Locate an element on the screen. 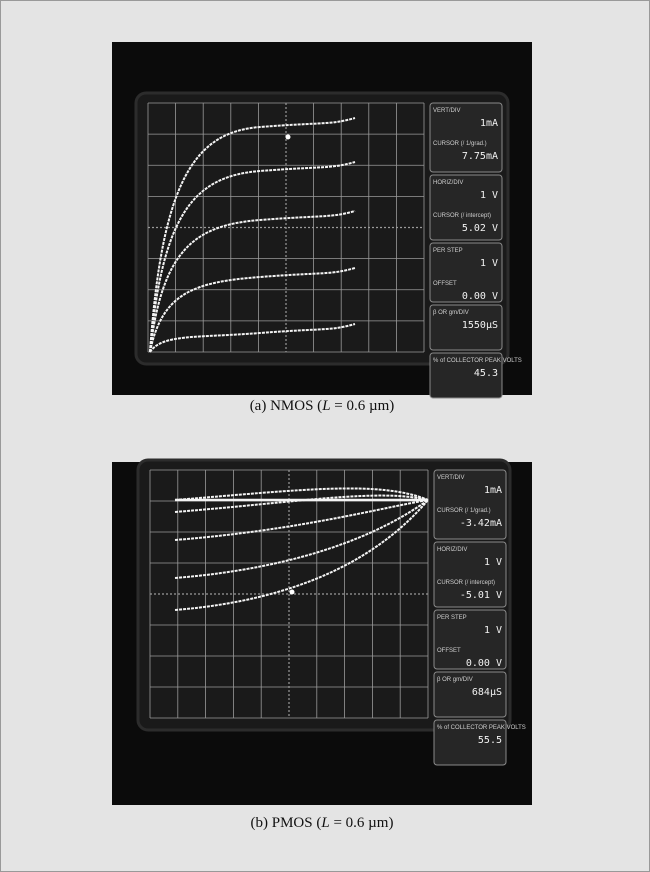  caption: (a) NMOS (L = 0.6 µm) is located at coordinates (322, 406).